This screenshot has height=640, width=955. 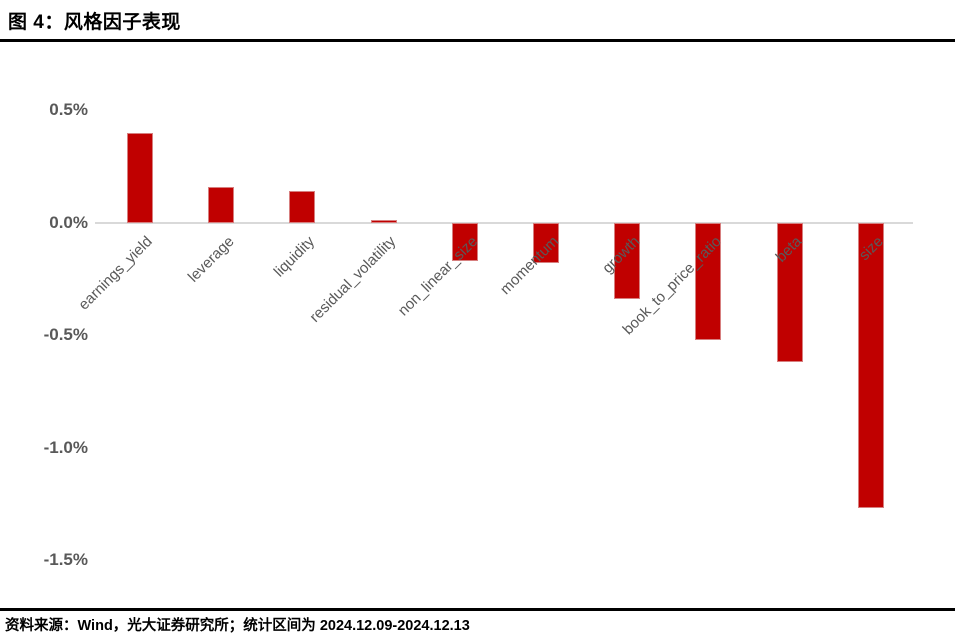 What do you see at coordinates (504, 223) in the screenshot?
I see `x-axis-zero-line` at bounding box center [504, 223].